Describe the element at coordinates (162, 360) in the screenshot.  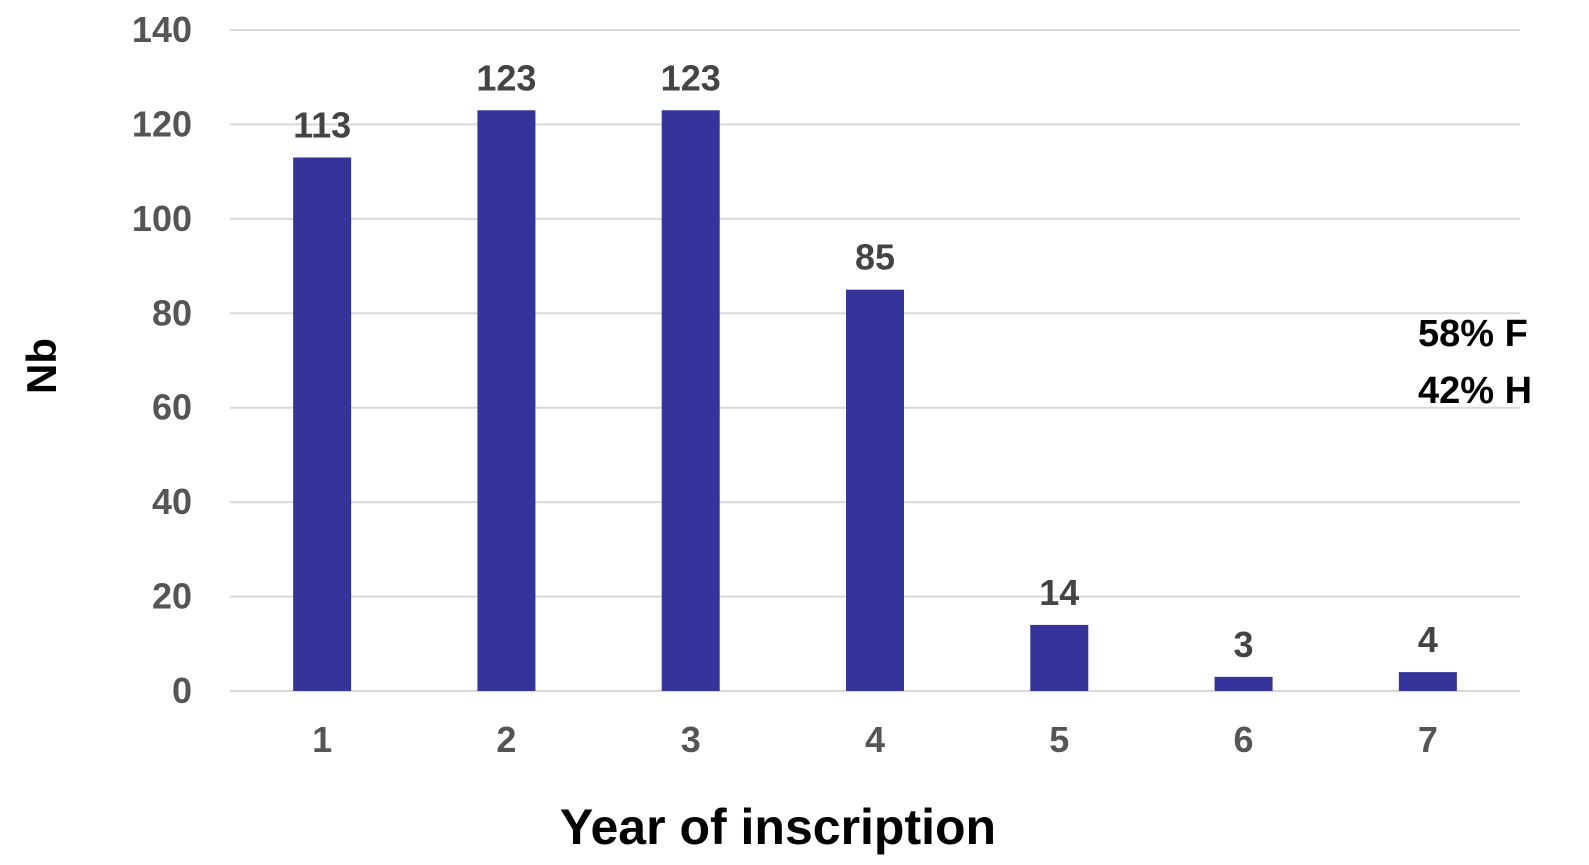
I see `y-axis-ticks: 0 20 40 60 80 100 120 140` at that location.